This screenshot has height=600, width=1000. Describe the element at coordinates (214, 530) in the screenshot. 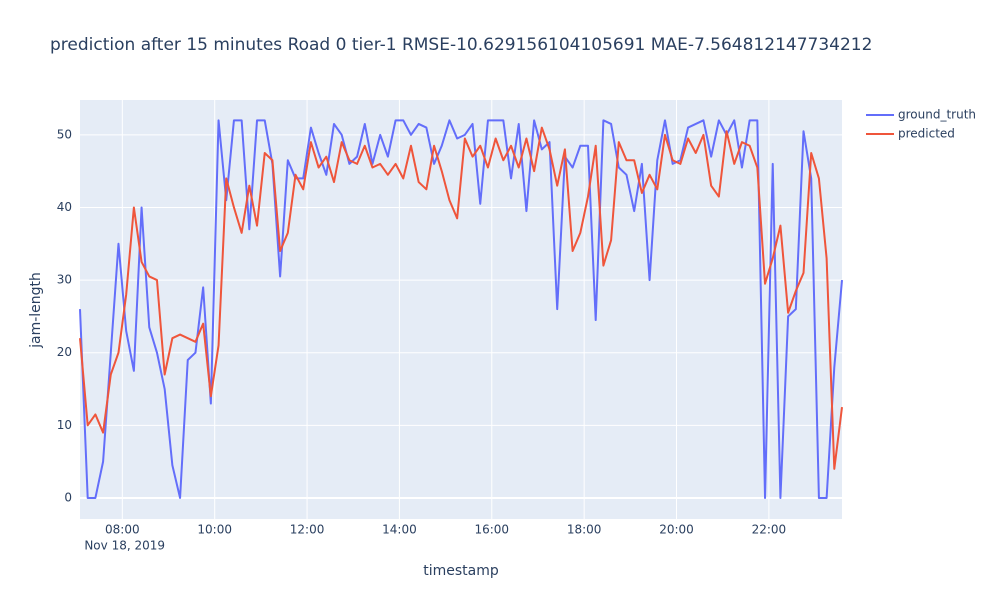

I see `x-tick-label: 10:00` at that location.